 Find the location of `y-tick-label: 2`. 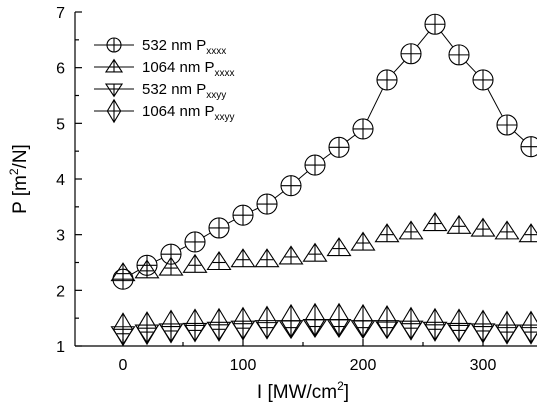

y-tick-label: 2 is located at coordinates (60, 291).